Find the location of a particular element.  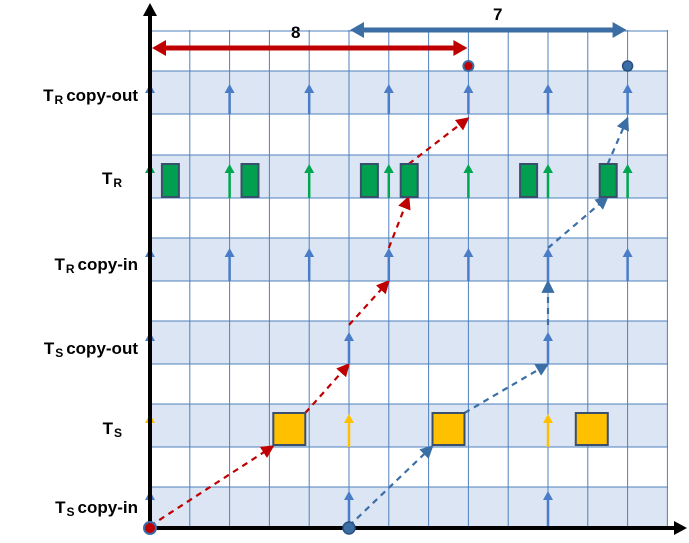

band-tr-copy-in is located at coordinates (409, 259).